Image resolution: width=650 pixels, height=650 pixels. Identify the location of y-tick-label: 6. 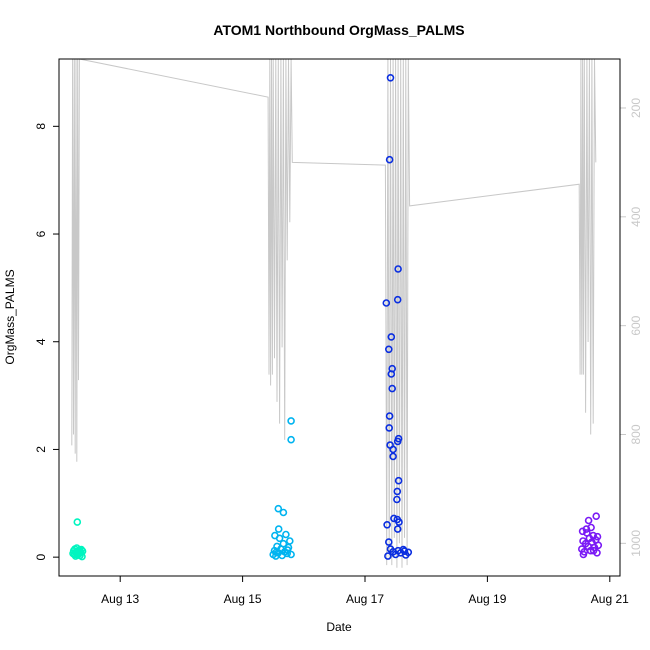
(41, 233).